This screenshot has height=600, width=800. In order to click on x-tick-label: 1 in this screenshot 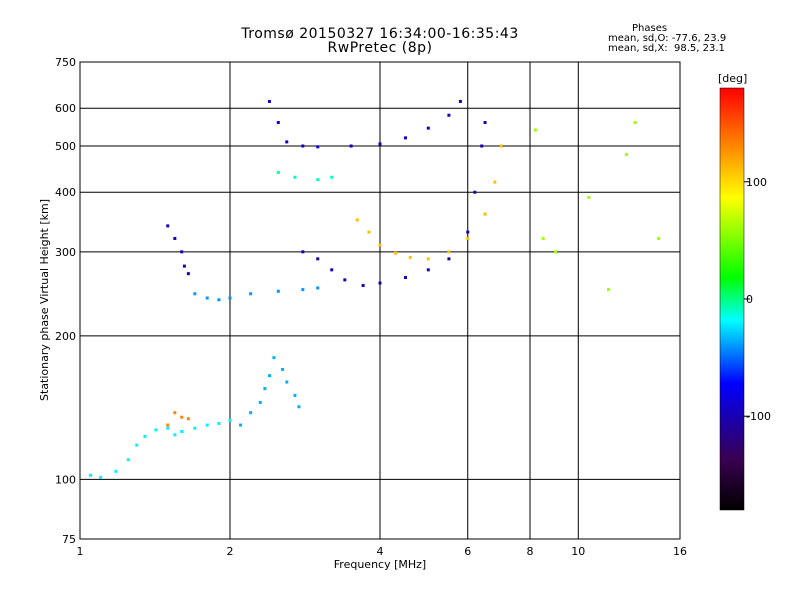, I will do `click(80, 551)`.